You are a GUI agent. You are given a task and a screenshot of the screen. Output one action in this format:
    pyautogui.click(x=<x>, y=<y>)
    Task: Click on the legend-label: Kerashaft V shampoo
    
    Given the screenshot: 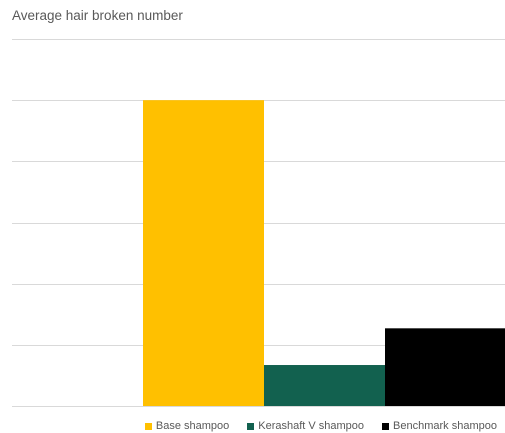 What is the action you would take?
    pyautogui.click(x=311, y=426)
    